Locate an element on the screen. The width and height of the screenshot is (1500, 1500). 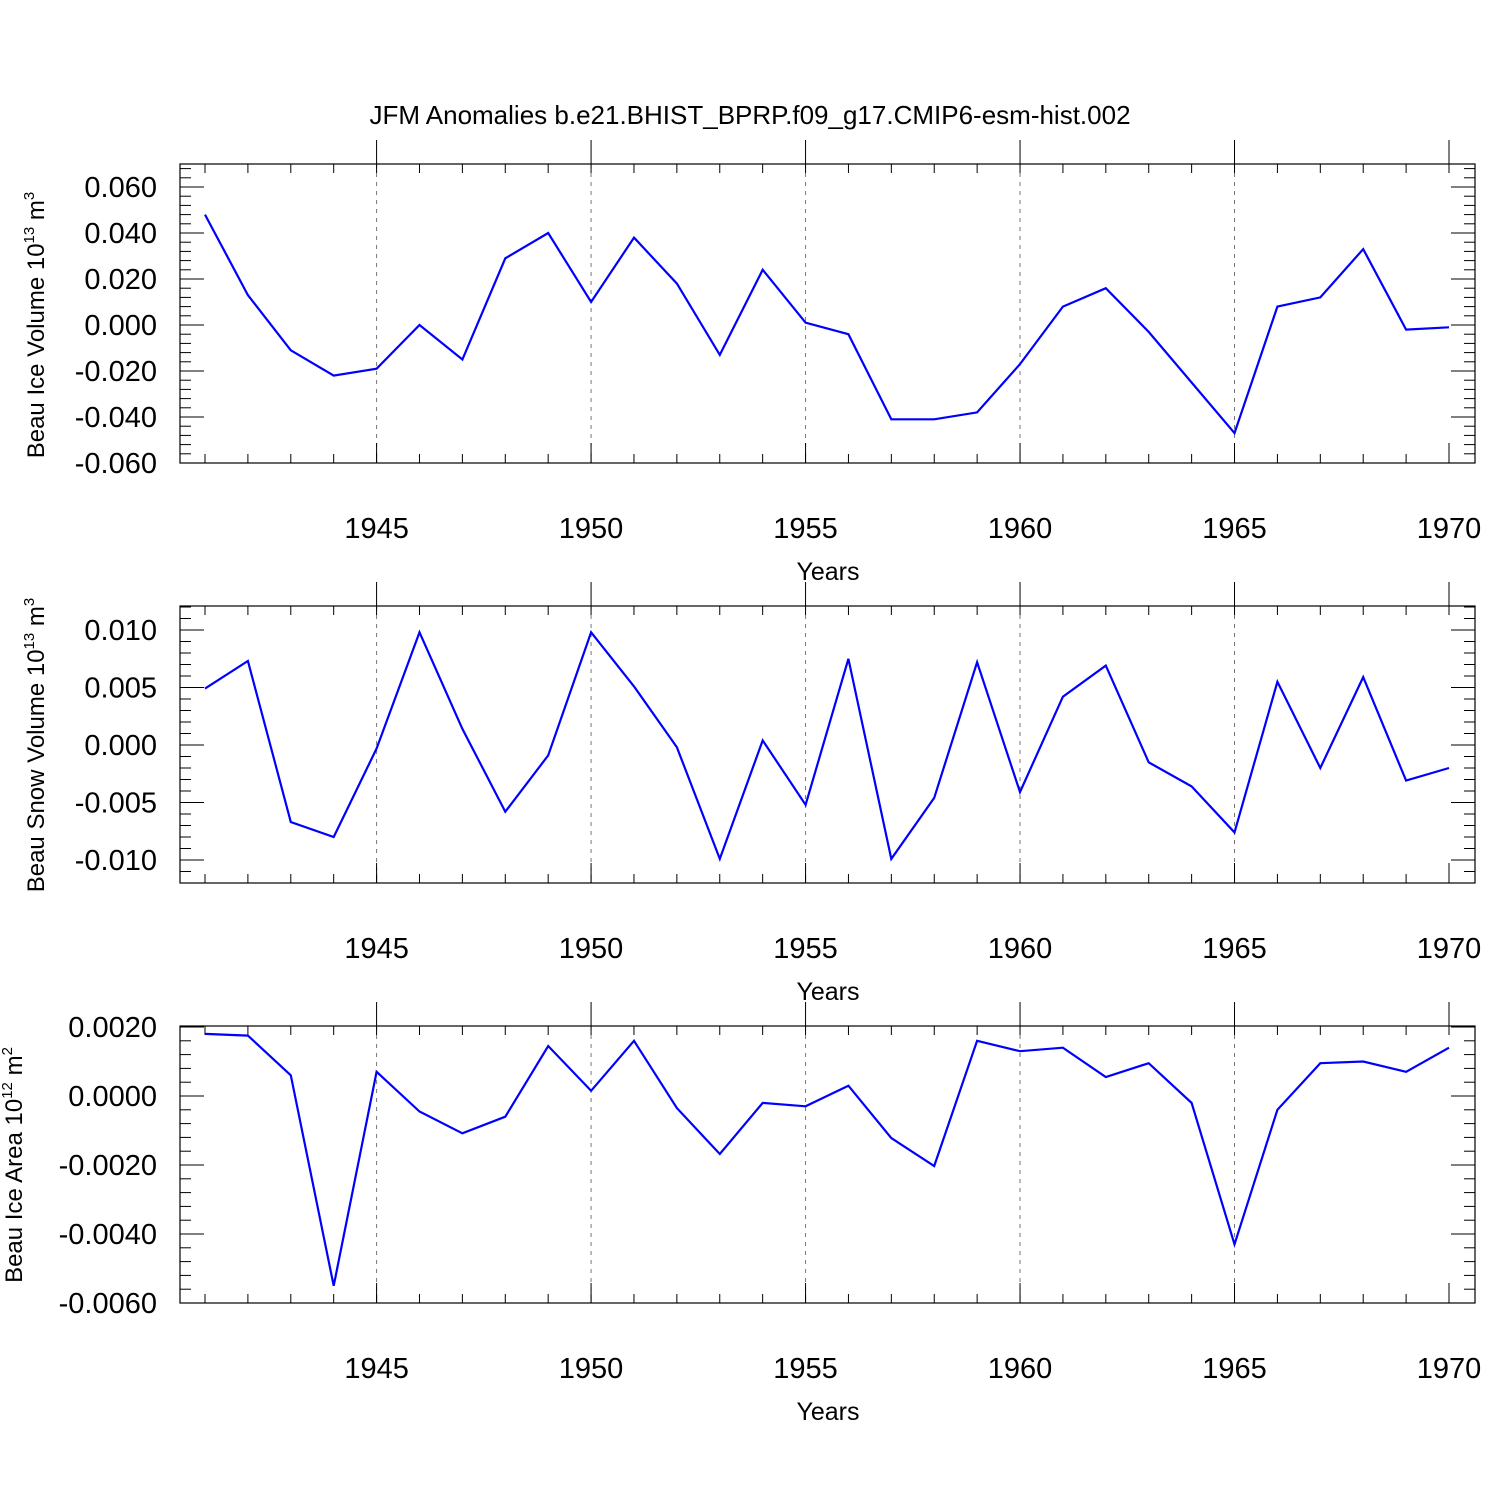
ice-area-xtick-label: 1950 is located at coordinates (591, 1369).